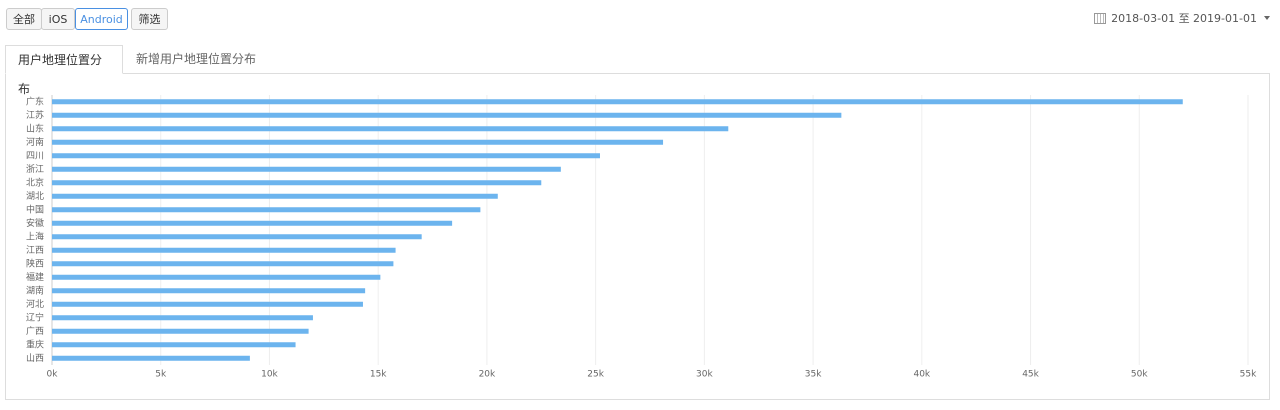  What do you see at coordinates (35, 156) in the screenshot?
I see `y-tick-label: 四川` at bounding box center [35, 156].